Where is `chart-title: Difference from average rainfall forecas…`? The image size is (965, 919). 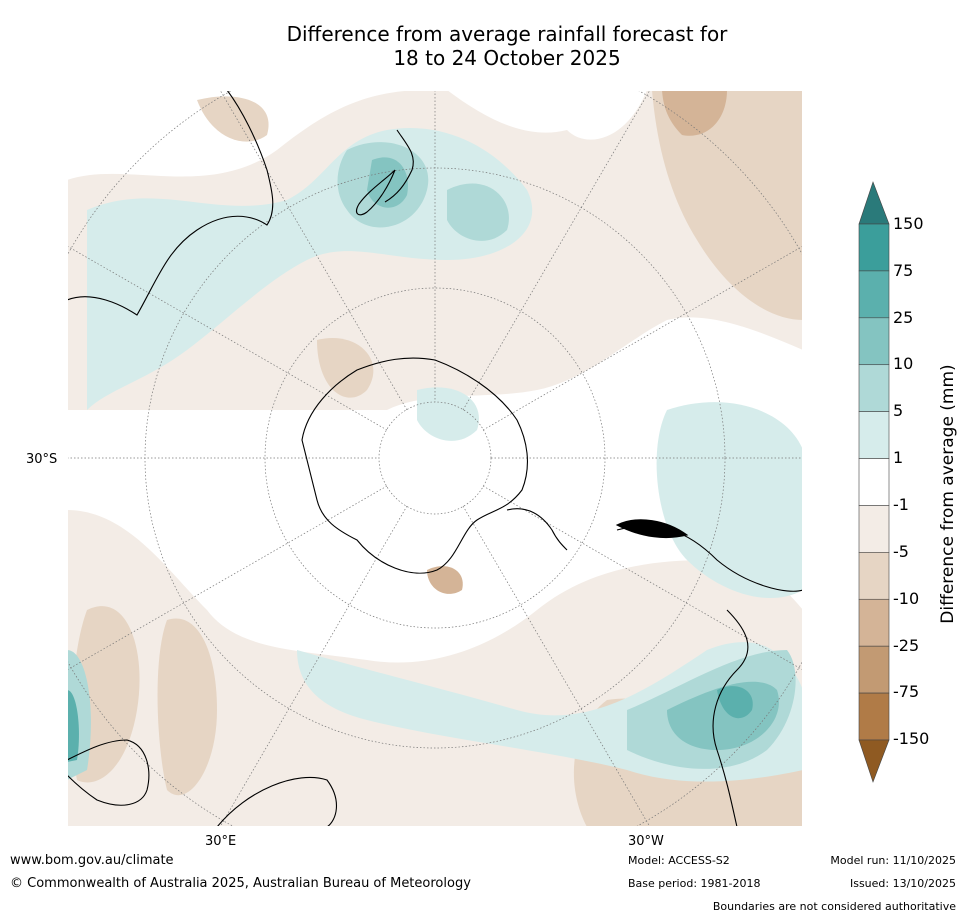
chart-title: Difference from average rainfall forecas… is located at coordinates (482, 46).